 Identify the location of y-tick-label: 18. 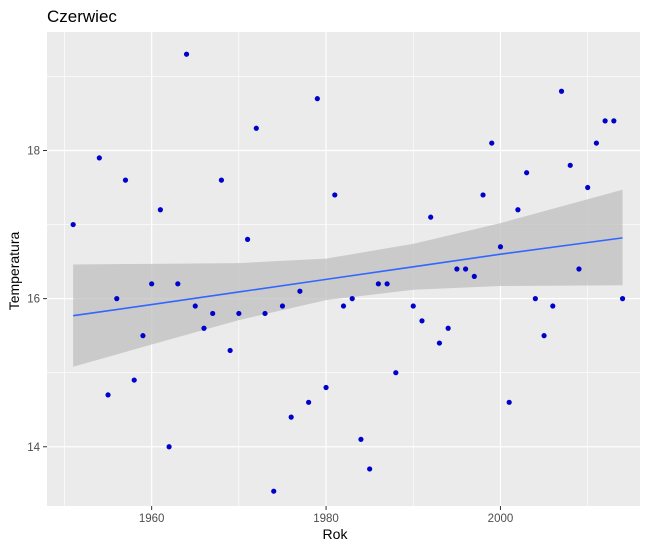
(33, 152).